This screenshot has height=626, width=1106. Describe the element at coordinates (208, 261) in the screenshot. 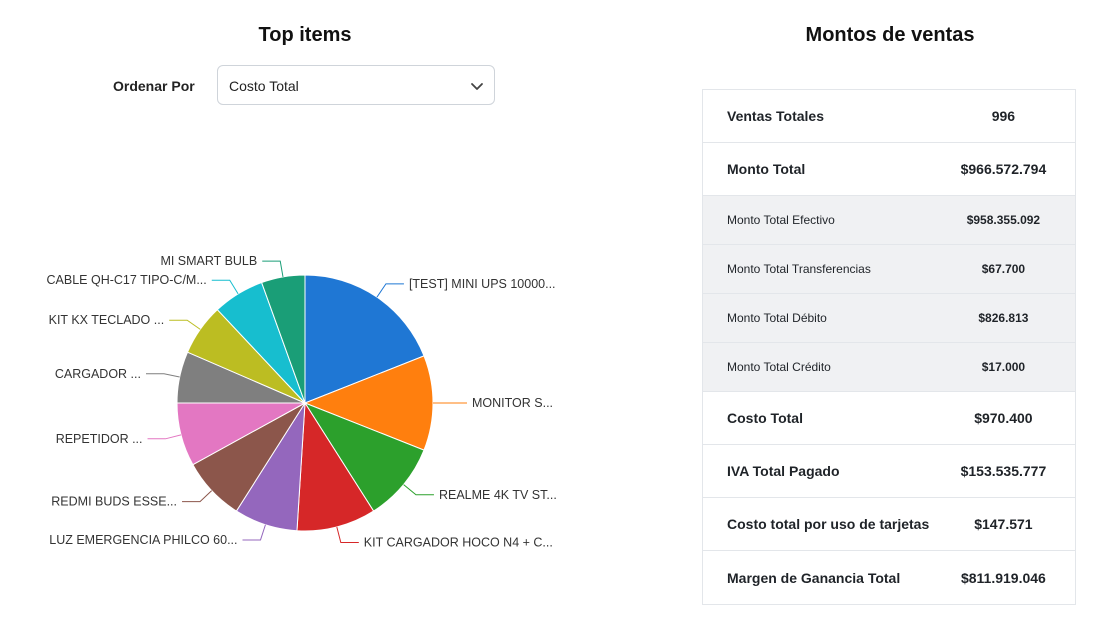

I see `pie-label: MI SMART BULB` at that location.